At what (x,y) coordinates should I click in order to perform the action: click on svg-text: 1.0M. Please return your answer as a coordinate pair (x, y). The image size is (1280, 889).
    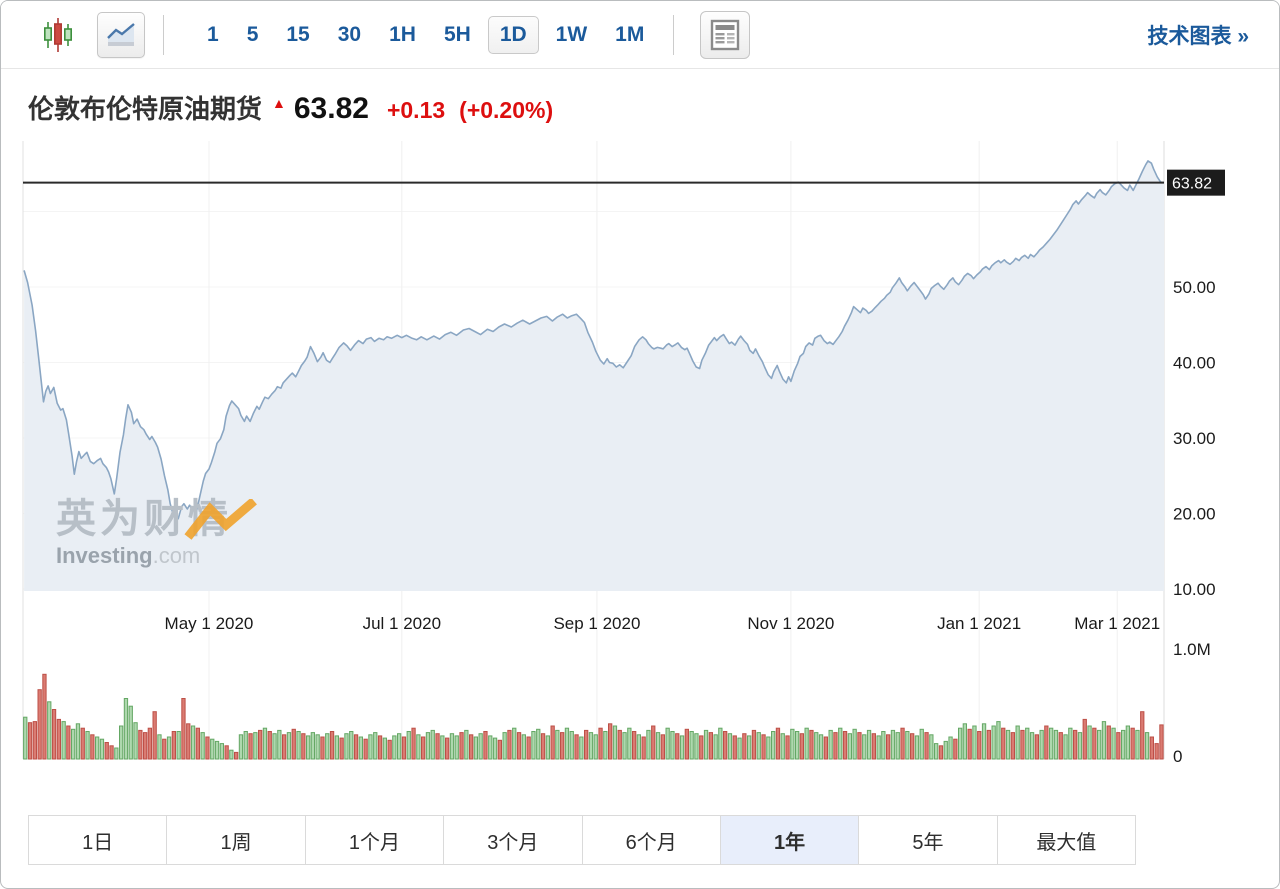
    Looking at the image, I should click on (1192, 649).